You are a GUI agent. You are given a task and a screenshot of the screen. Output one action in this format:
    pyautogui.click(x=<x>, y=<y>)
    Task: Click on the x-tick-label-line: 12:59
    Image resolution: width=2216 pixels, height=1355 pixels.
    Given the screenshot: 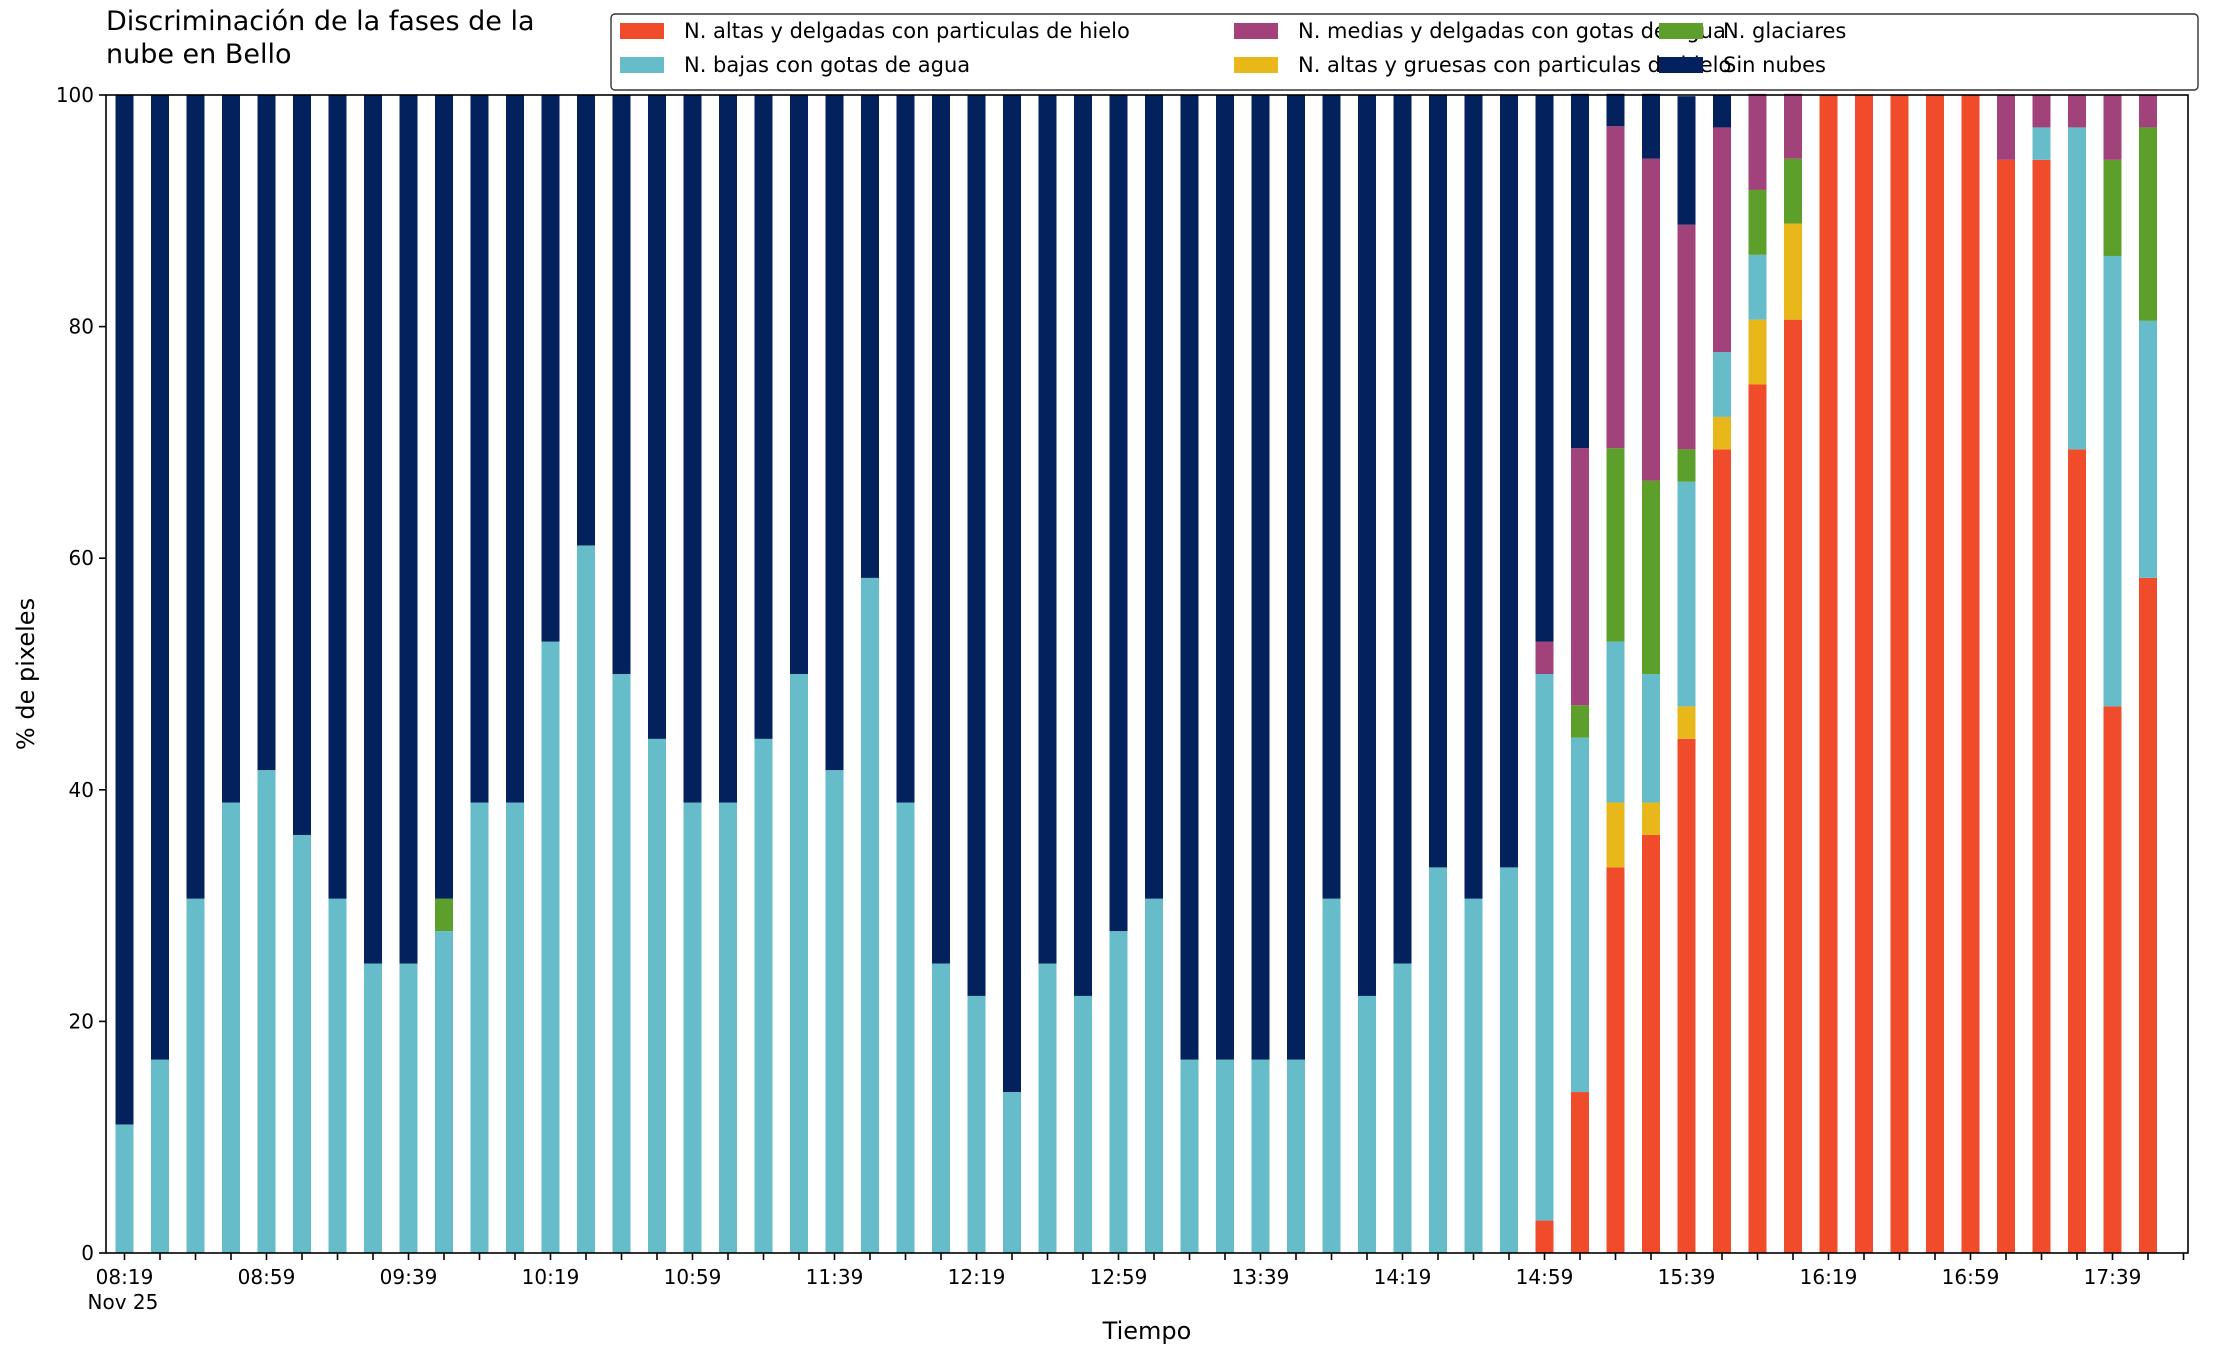 What is the action you would take?
    pyautogui.click(x=1119, y=1277)
    